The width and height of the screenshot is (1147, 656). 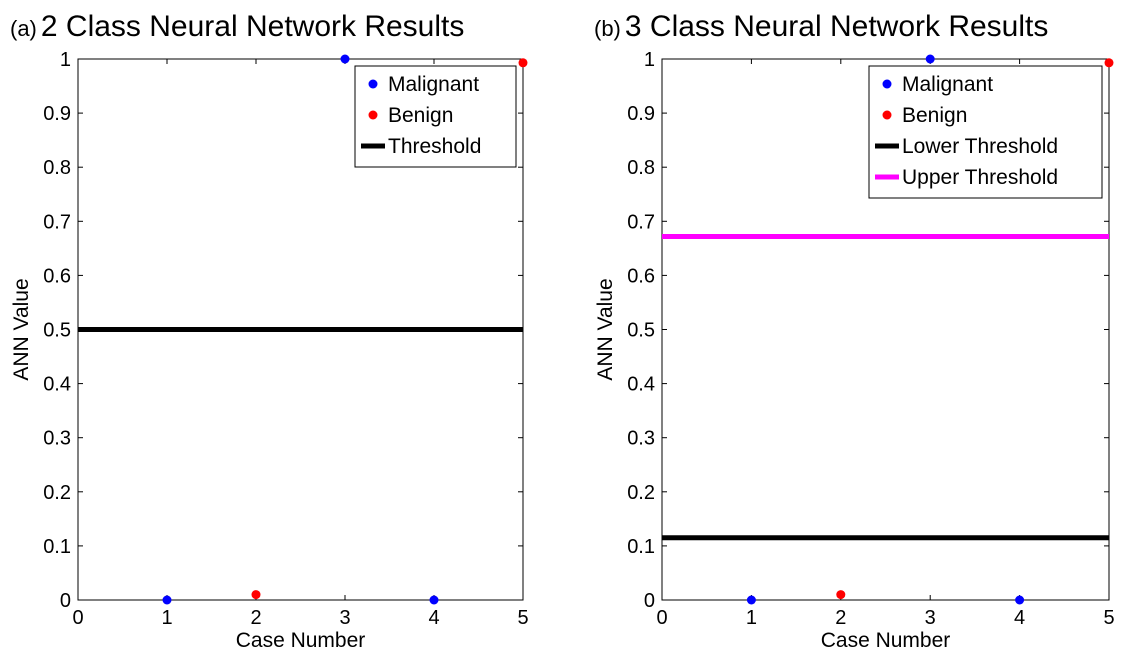 I want to click on legend-label-lower-threshold: Lower Threshold, so click(x=980, y=146).